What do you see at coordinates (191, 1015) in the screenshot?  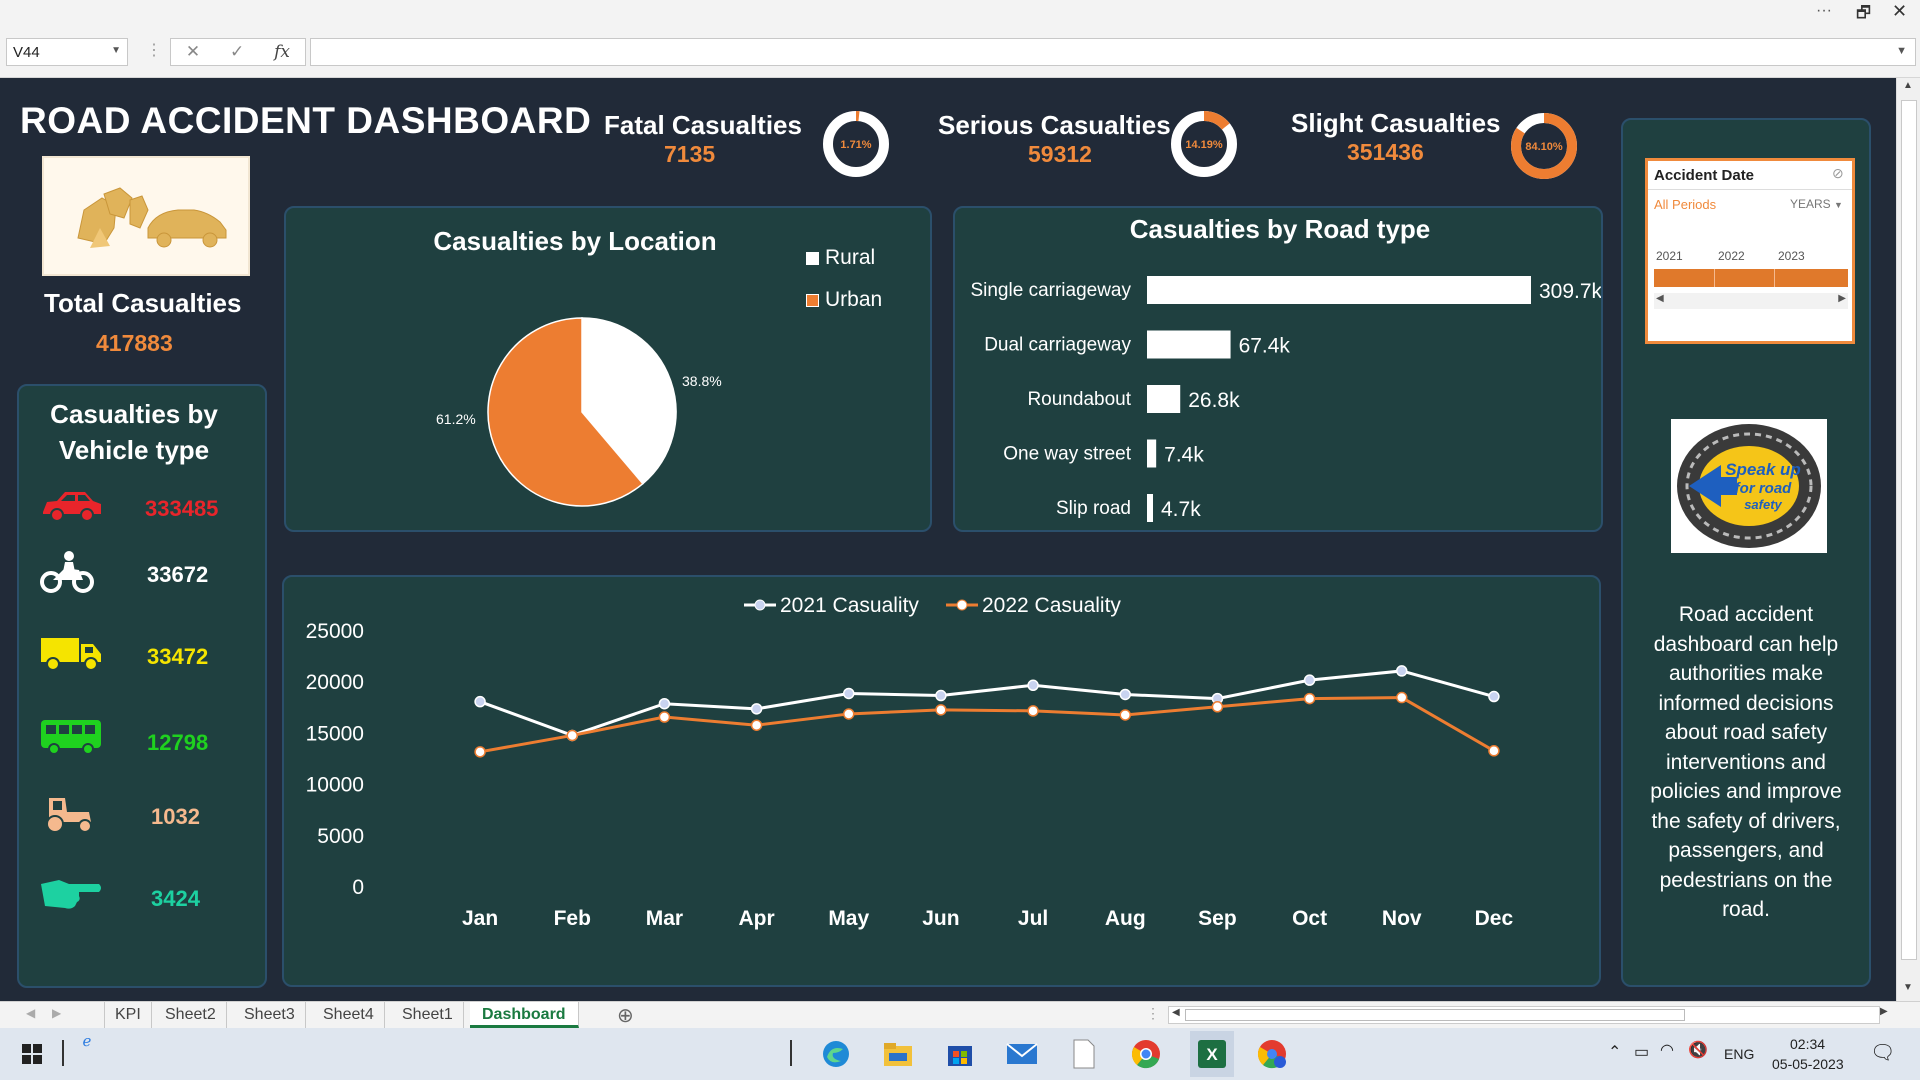 I see `sheet-tab-sheet2: Sheet2` at bounding box center [191, 1015].